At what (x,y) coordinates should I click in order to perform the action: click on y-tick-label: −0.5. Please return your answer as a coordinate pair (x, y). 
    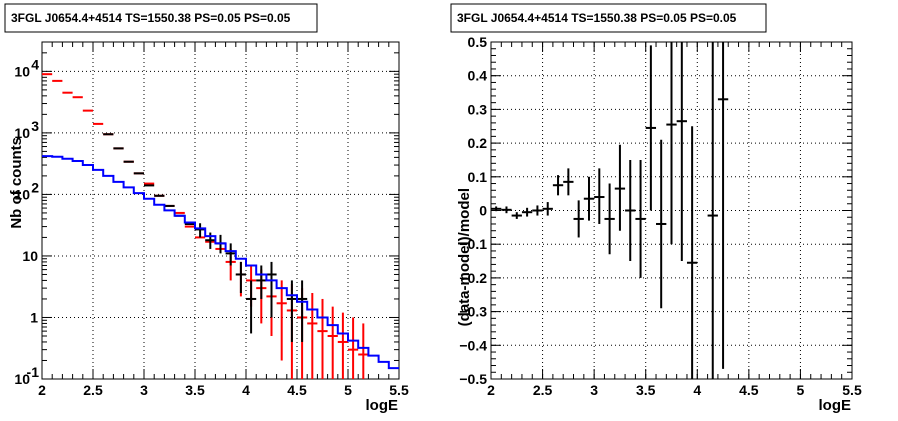
    Looking at the image, I should click on (473, 379).